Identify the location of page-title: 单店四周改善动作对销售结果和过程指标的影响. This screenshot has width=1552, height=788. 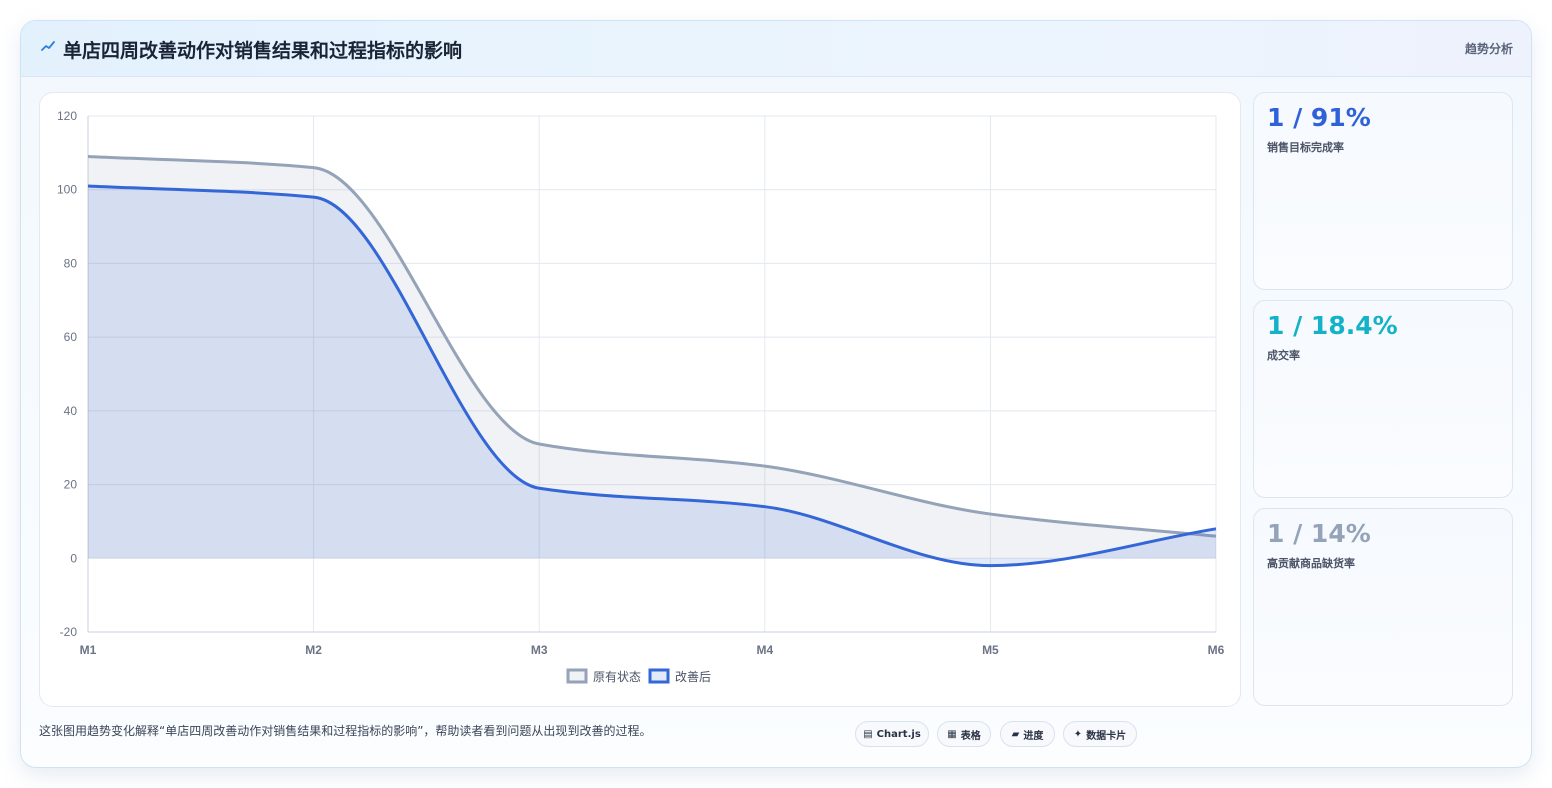
(263, 51).